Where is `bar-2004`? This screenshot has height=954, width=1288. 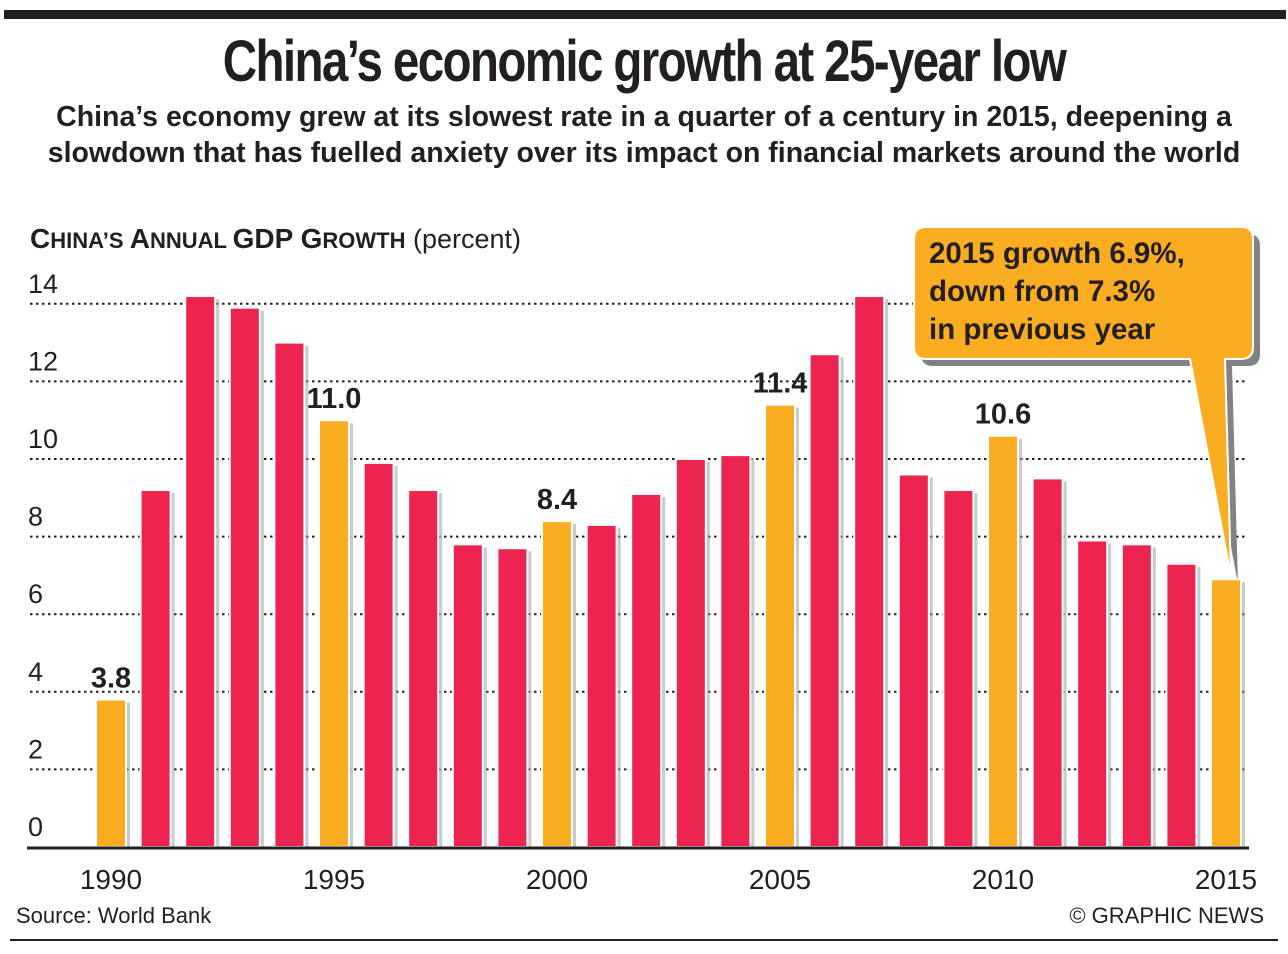
bar-2004 is located at coordinates (735, 651).